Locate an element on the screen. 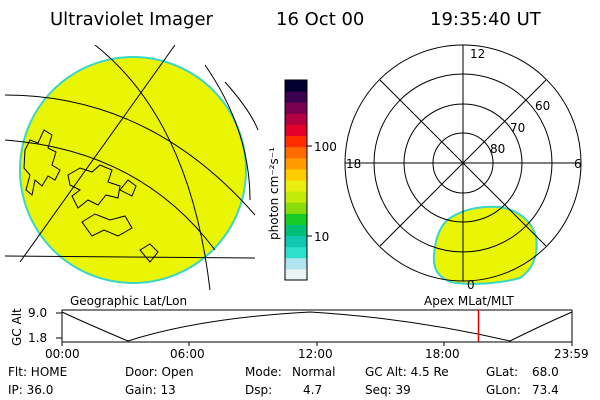 This screenshot has height=400, width=600. mlt-label-0: 0 is located at coordinates (471, 285).